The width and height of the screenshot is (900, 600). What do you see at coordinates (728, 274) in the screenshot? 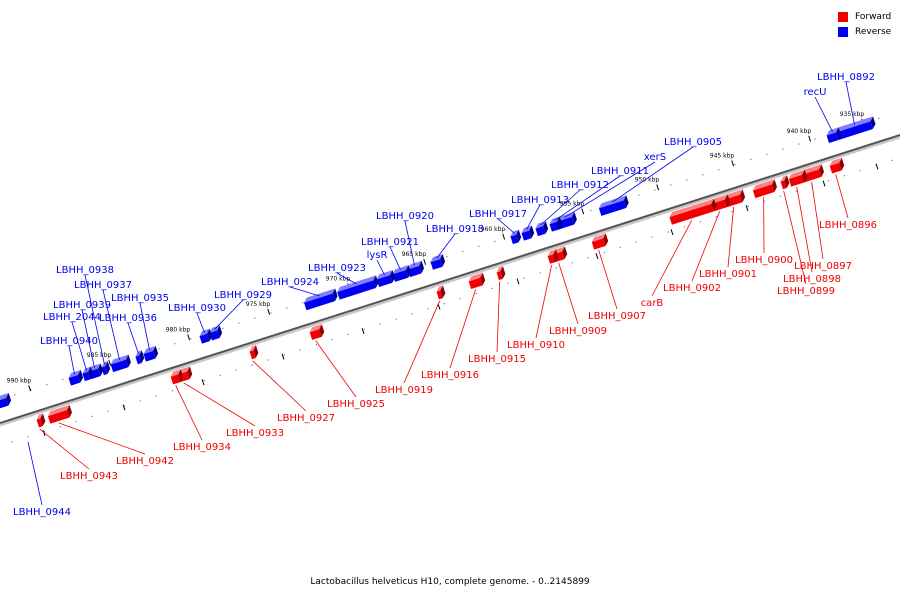
I see `gene-label-lbhh-0901: LBHH_0901` at bounding box center [728, 274].